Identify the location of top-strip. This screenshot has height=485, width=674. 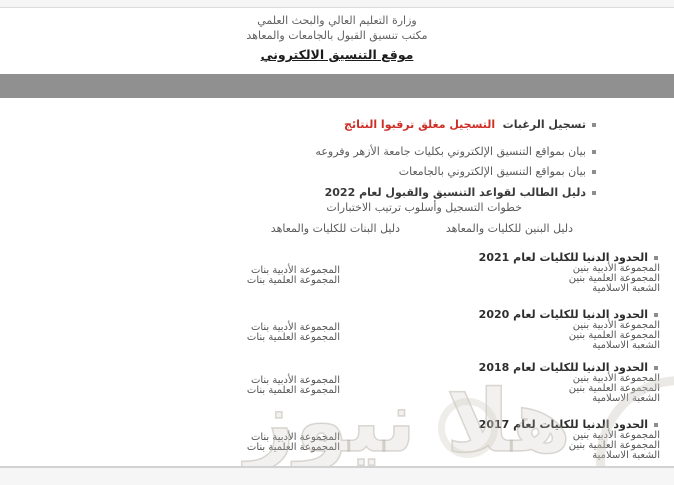
(337, 4).